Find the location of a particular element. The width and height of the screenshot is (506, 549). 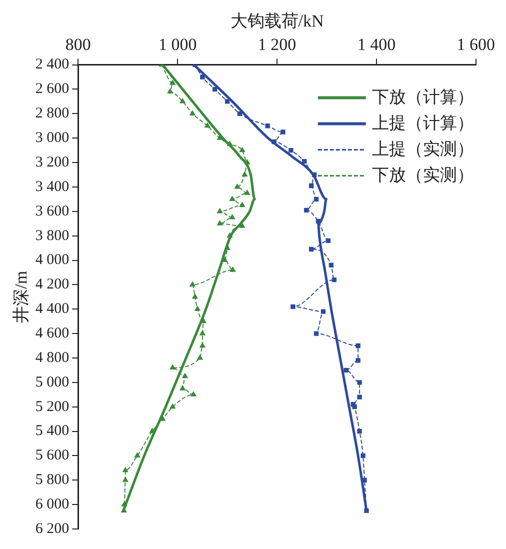

y-tick-label: 4 800 is located at coordinates (52, 358).